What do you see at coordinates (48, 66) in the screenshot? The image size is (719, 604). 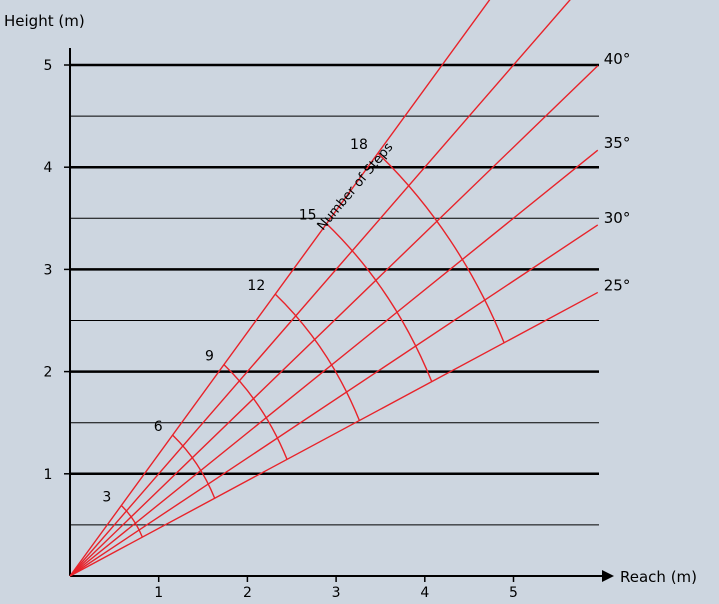 I see `y-tick-label: 5` at bounding box center [48, 66].